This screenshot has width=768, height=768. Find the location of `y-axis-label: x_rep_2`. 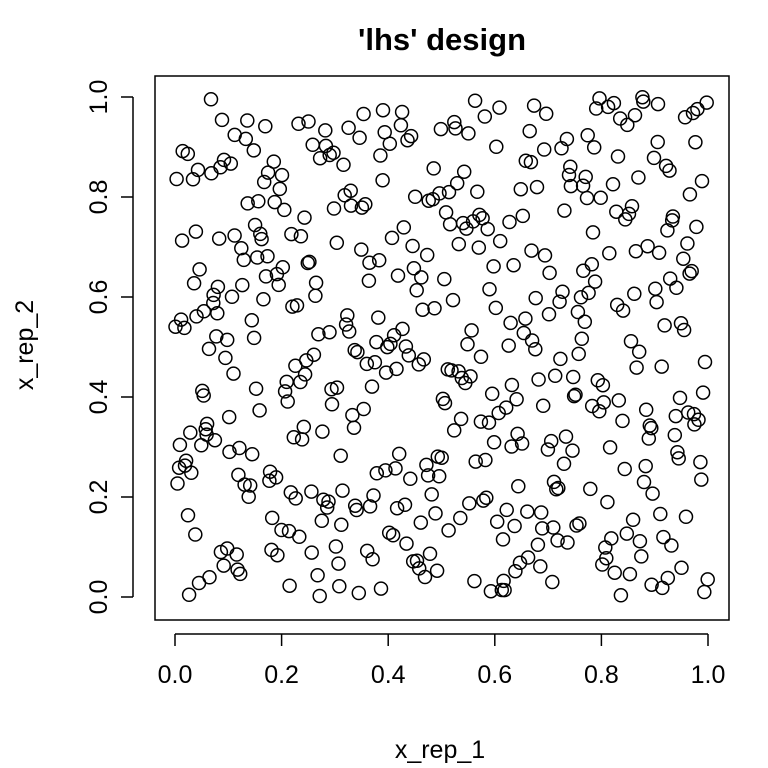

y-axis-label: x_rep_2 is located at coordinates (25, 345).